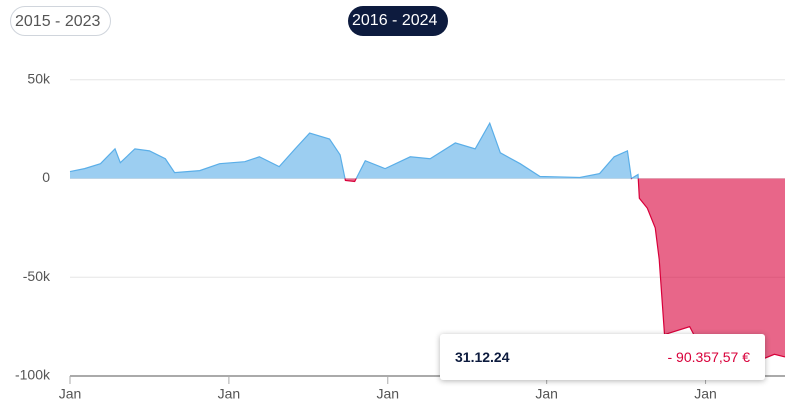 The width and height of the screenshot is (807, 410). I want to click on tooltip-value: - 90.357,57 €, so click(708, 357).